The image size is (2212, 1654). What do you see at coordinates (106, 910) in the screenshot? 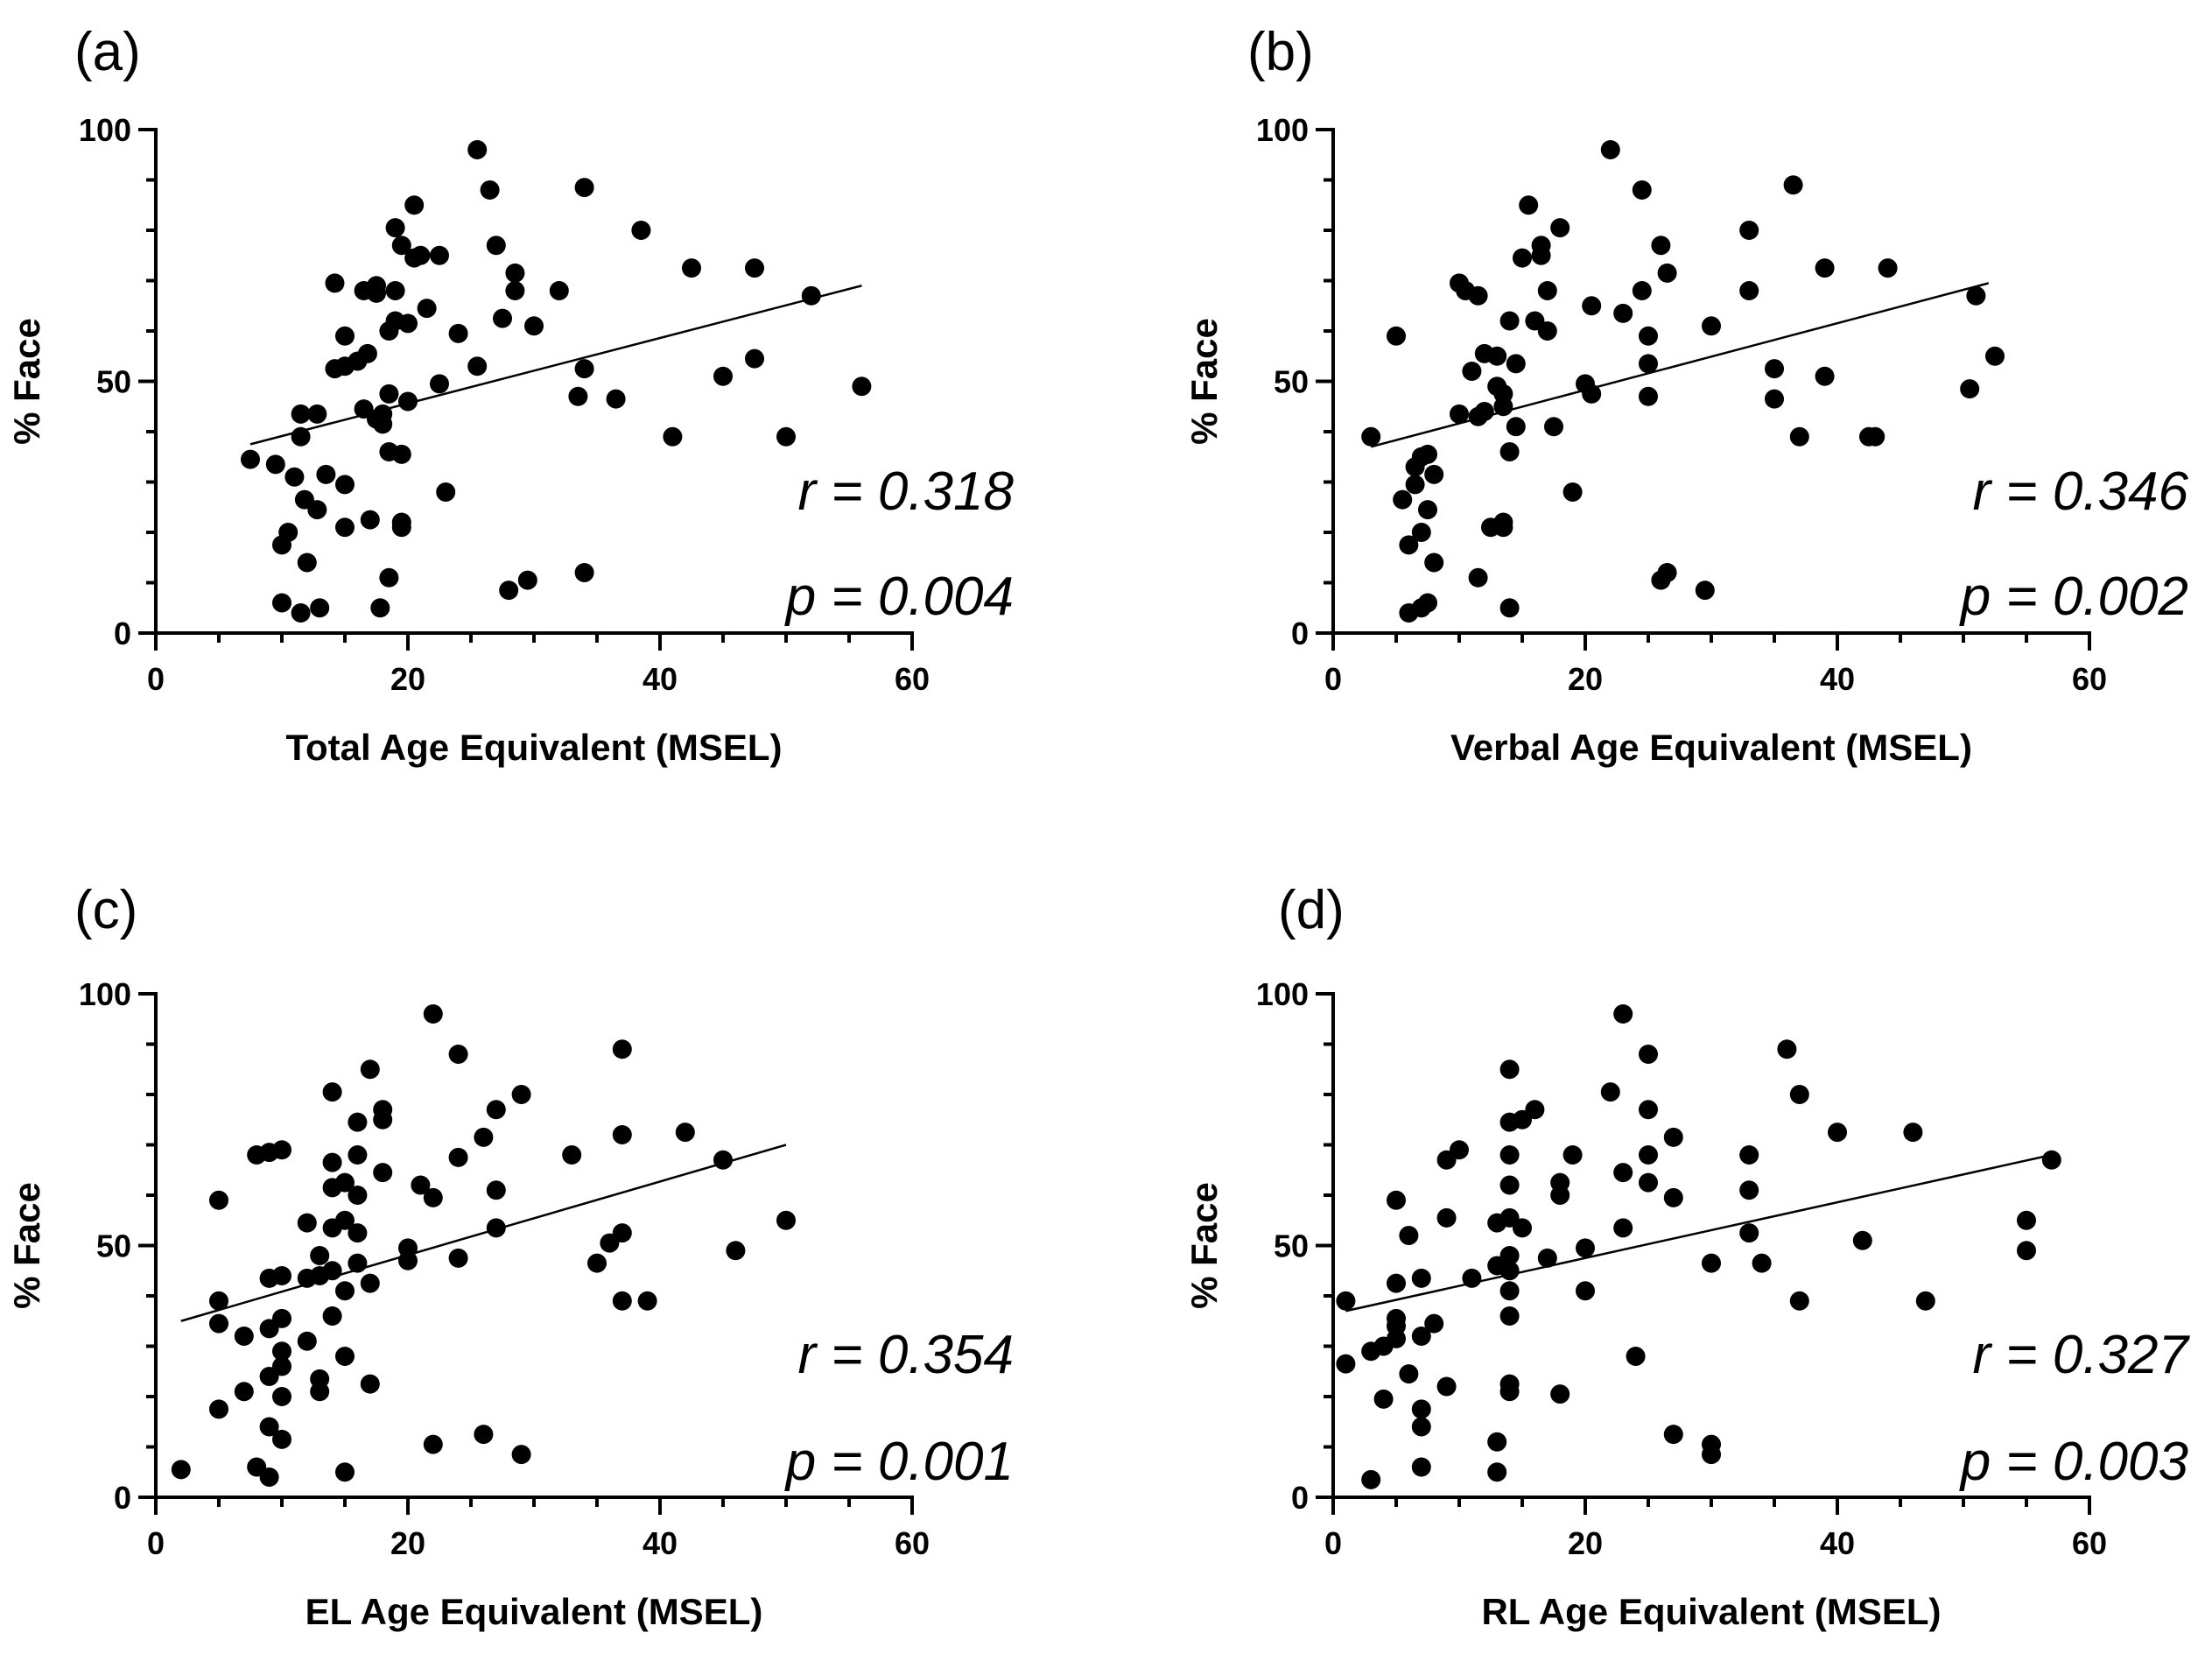
I see `panel-label: (c)` at bounding box center [106, 910].